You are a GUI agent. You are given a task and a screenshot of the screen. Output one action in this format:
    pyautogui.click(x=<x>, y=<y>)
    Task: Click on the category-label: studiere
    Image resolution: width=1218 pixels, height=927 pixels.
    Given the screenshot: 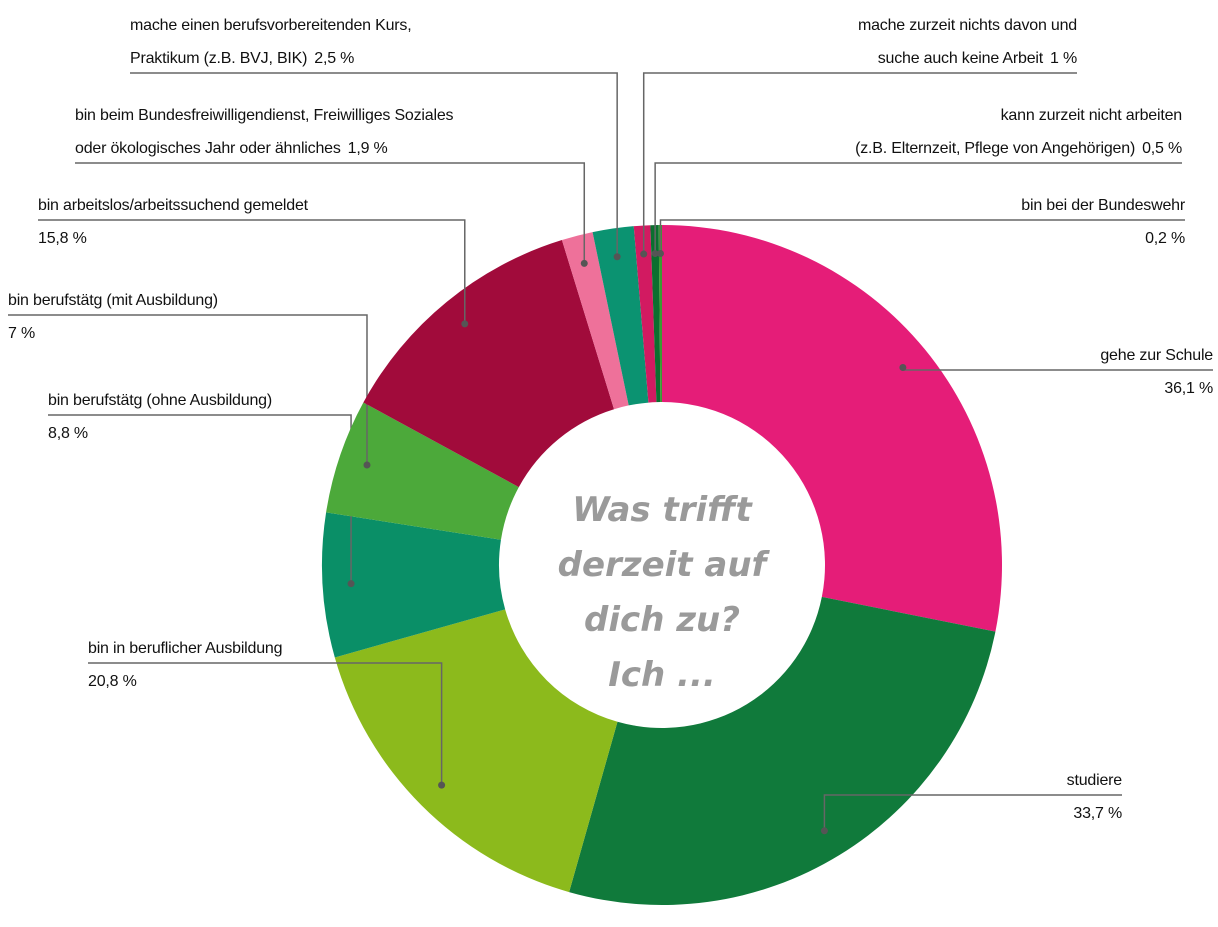 What is the action you would take?
    pyautogui.click(x=1094, y=780)
    